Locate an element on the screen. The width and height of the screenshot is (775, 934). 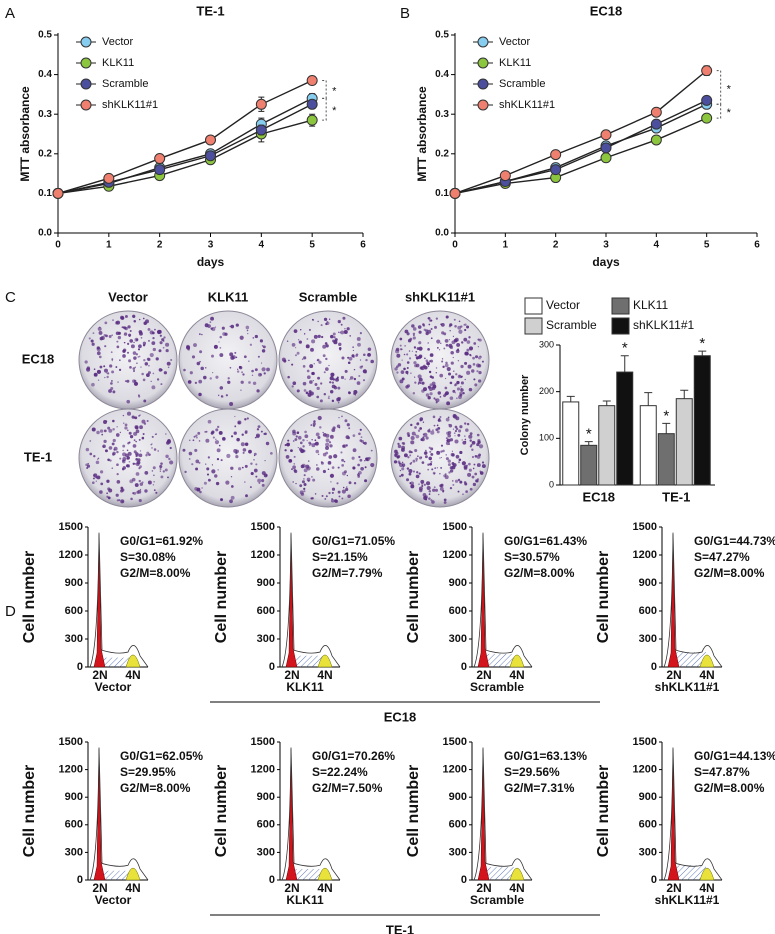
y-tick-label: 1200 is located at coordinates (71, 770).